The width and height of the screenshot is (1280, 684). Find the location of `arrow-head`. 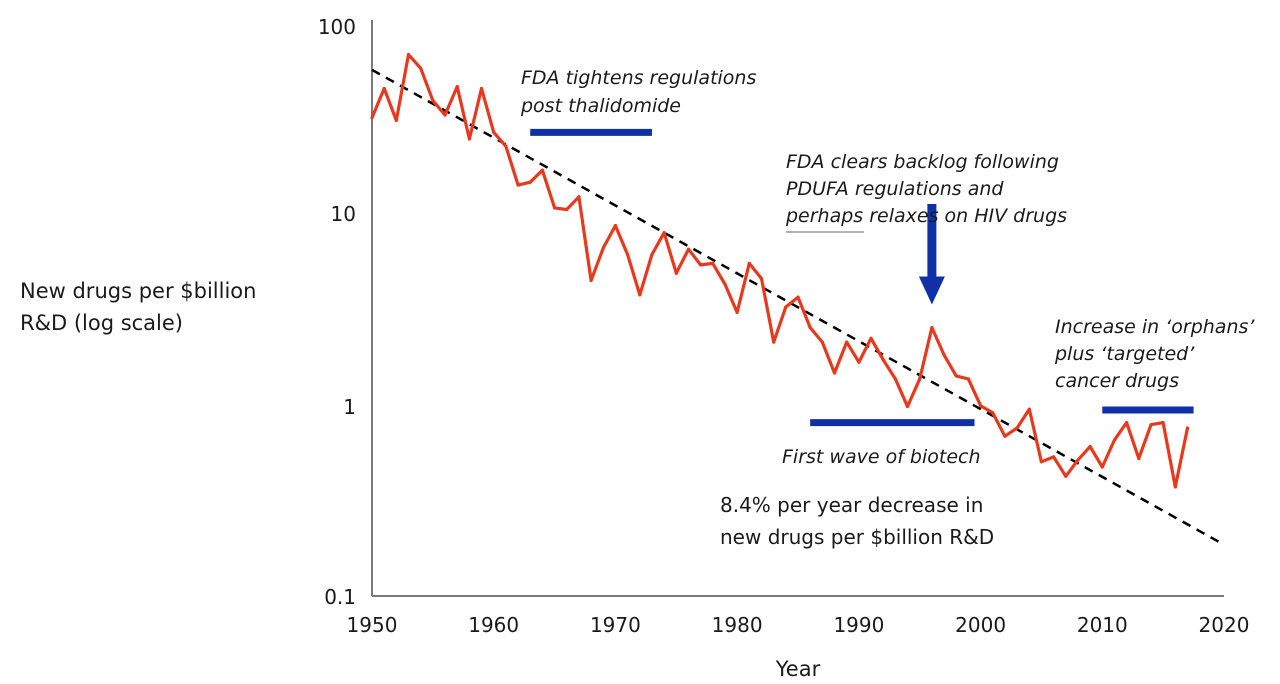

arrow-head is located at coordinates (931, 290).